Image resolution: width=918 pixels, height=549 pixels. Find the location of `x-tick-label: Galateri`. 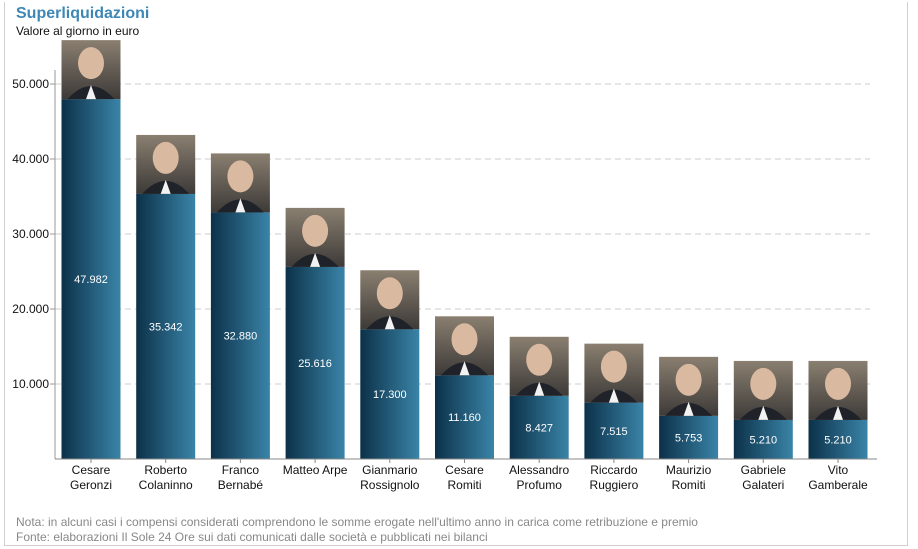

x-tick-label: Galateri is located at coordinates (763, 485).